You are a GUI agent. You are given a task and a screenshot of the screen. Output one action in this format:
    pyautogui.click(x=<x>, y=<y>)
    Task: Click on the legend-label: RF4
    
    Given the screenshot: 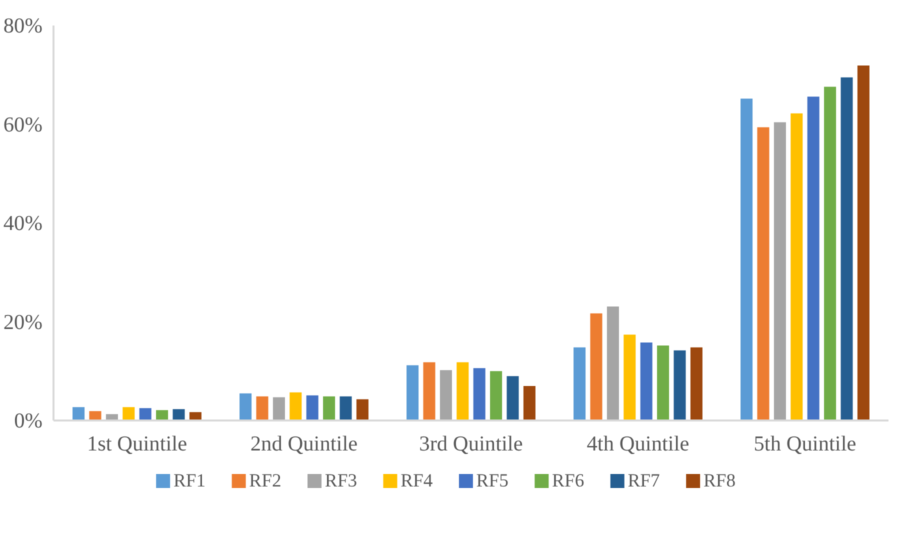 What is the action you would take?
    pyautogui.click(x=417, y=481)
    